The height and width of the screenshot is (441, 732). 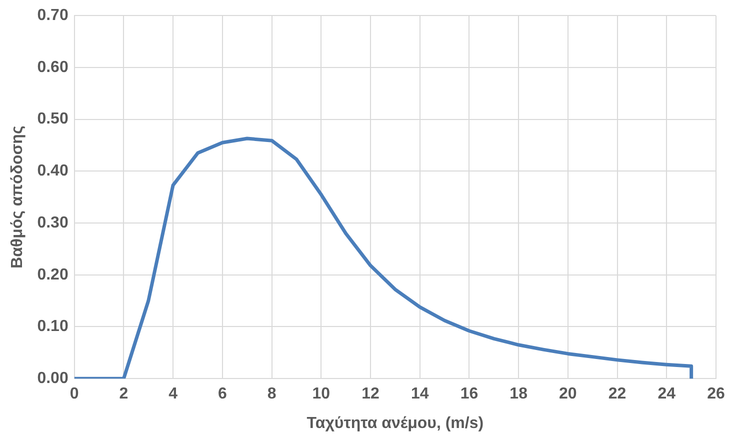 What do you see at coordinates (52, 223) in the screenshot?
I see `y-tick-label: 0.30` at bounding box center [52, 223].